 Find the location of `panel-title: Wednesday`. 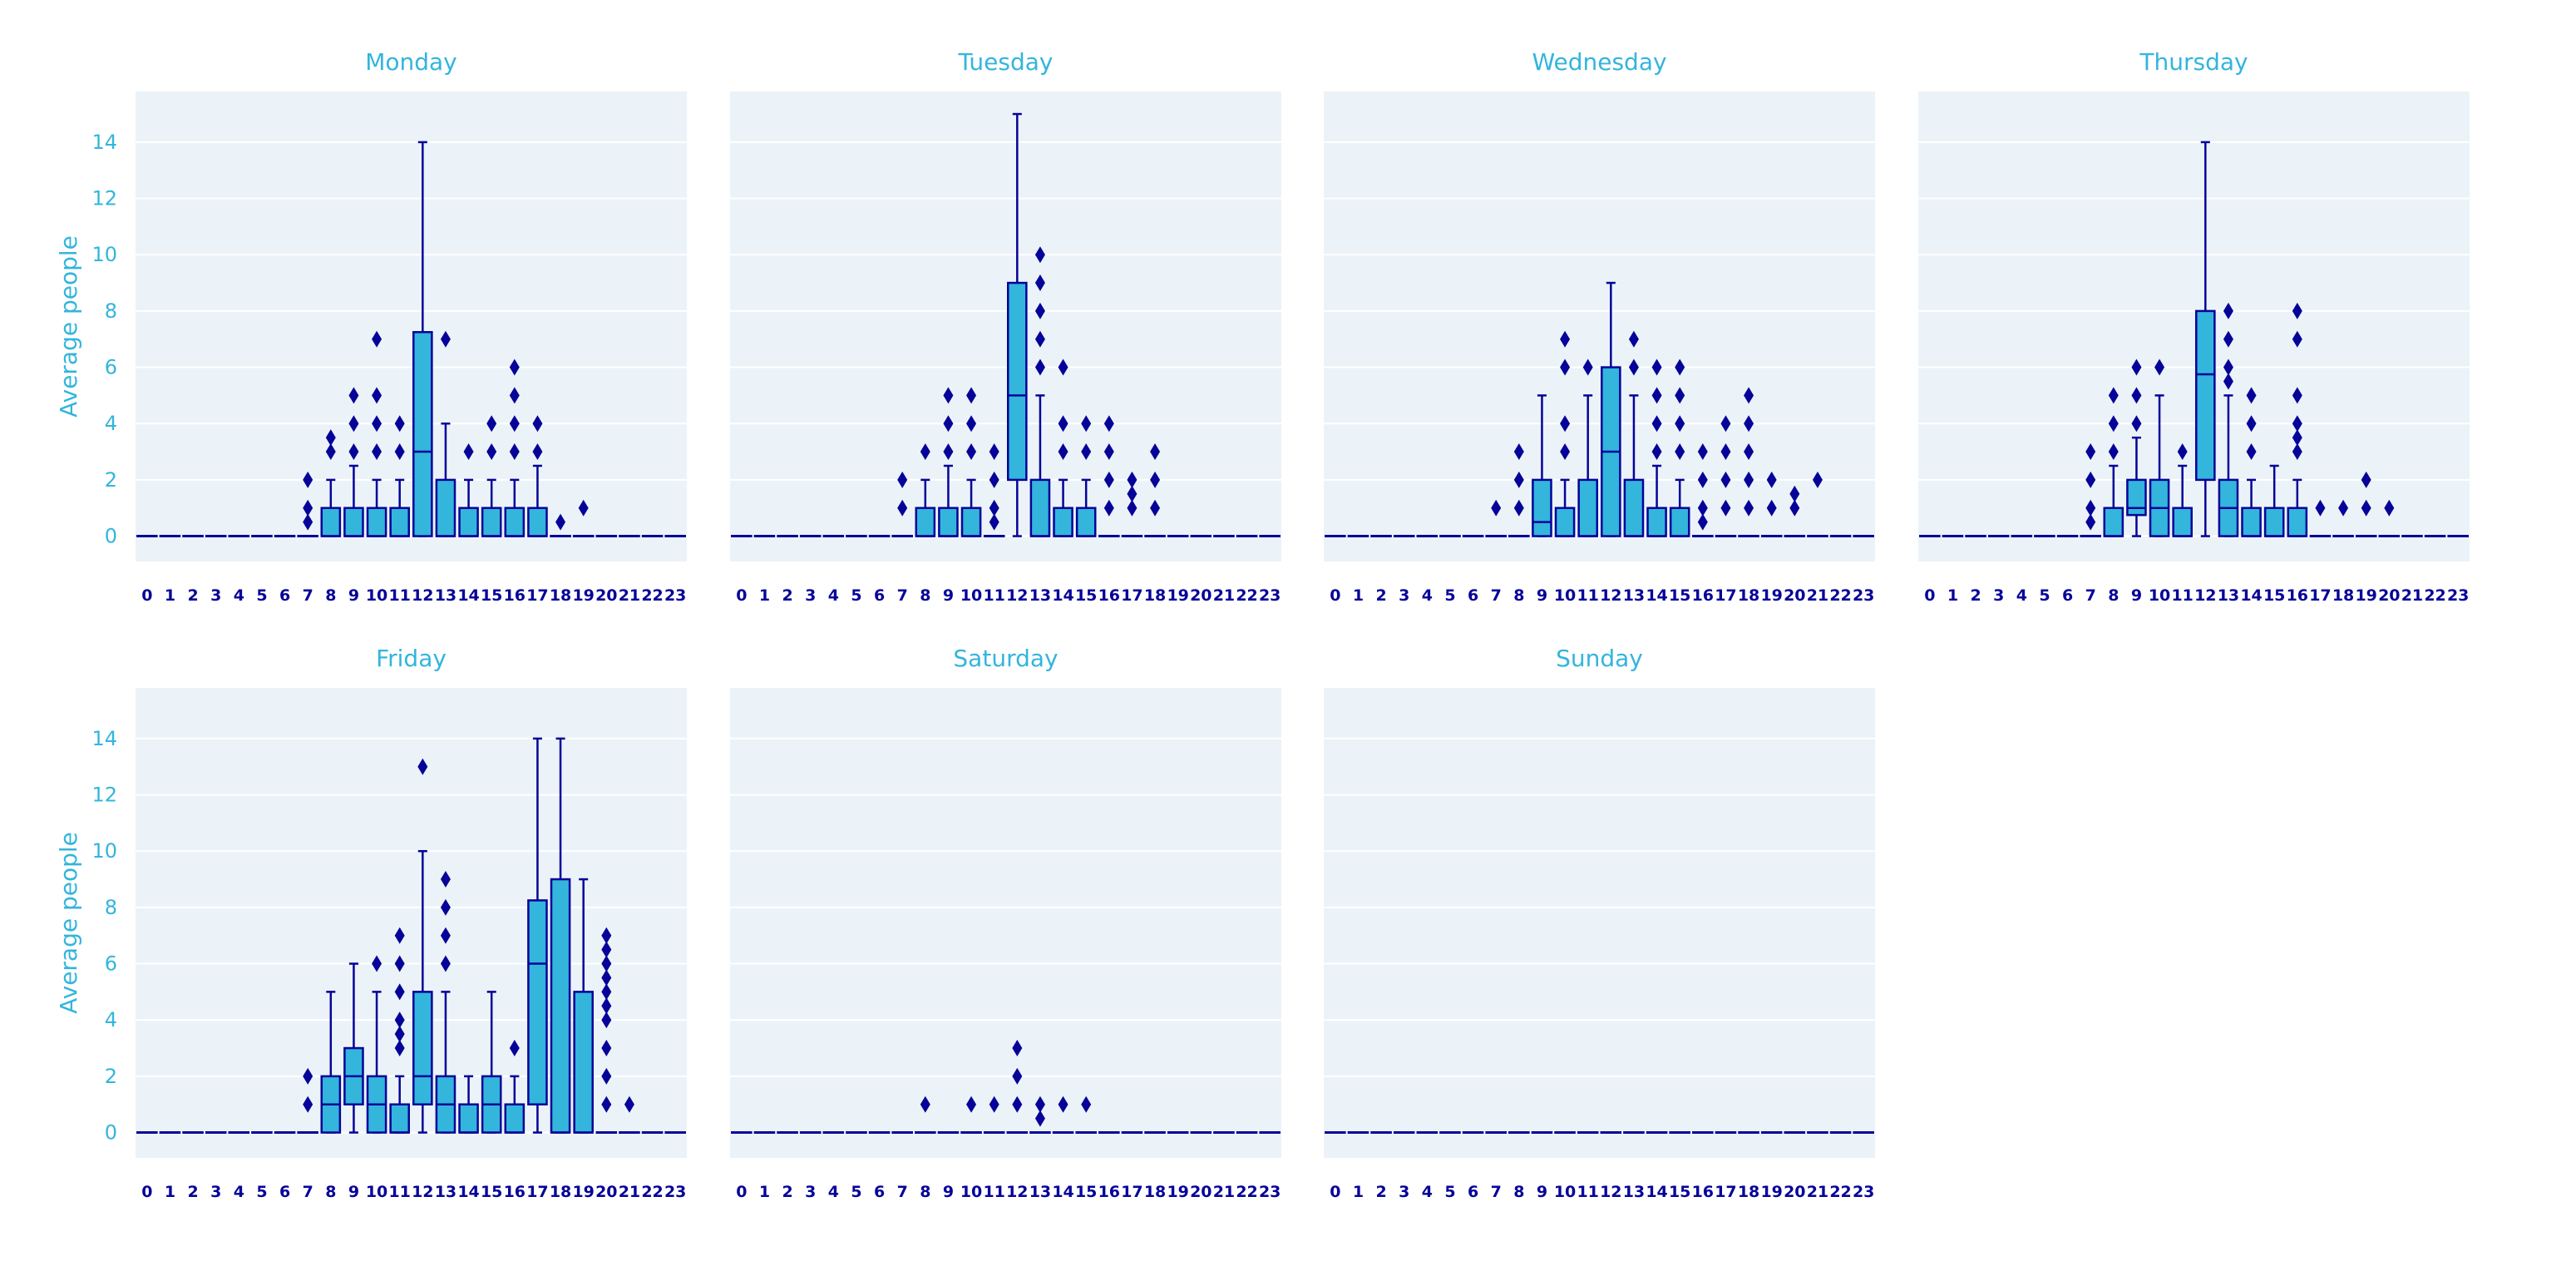

panel-title: Wednesday is located at coordinates (1599, 62).